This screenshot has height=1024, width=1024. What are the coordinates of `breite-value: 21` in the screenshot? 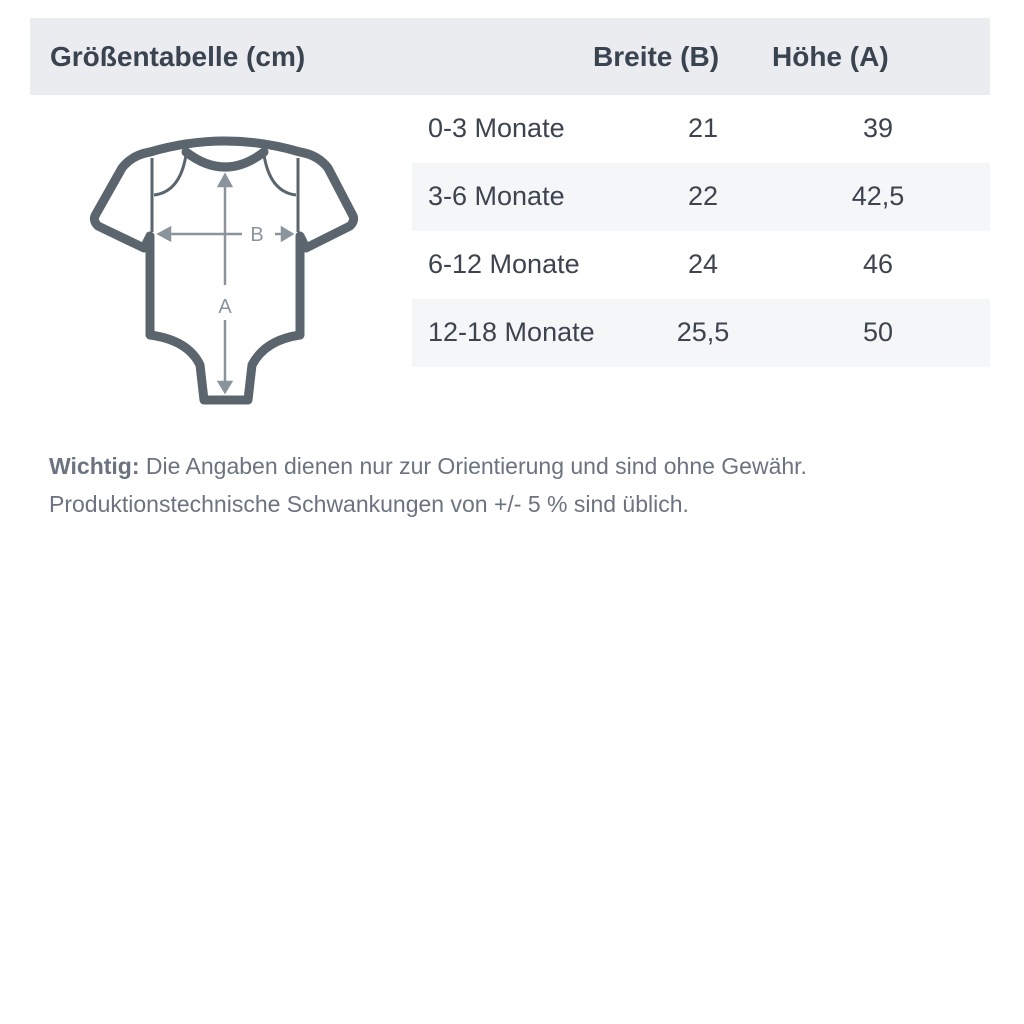 It's located at (703, 128).